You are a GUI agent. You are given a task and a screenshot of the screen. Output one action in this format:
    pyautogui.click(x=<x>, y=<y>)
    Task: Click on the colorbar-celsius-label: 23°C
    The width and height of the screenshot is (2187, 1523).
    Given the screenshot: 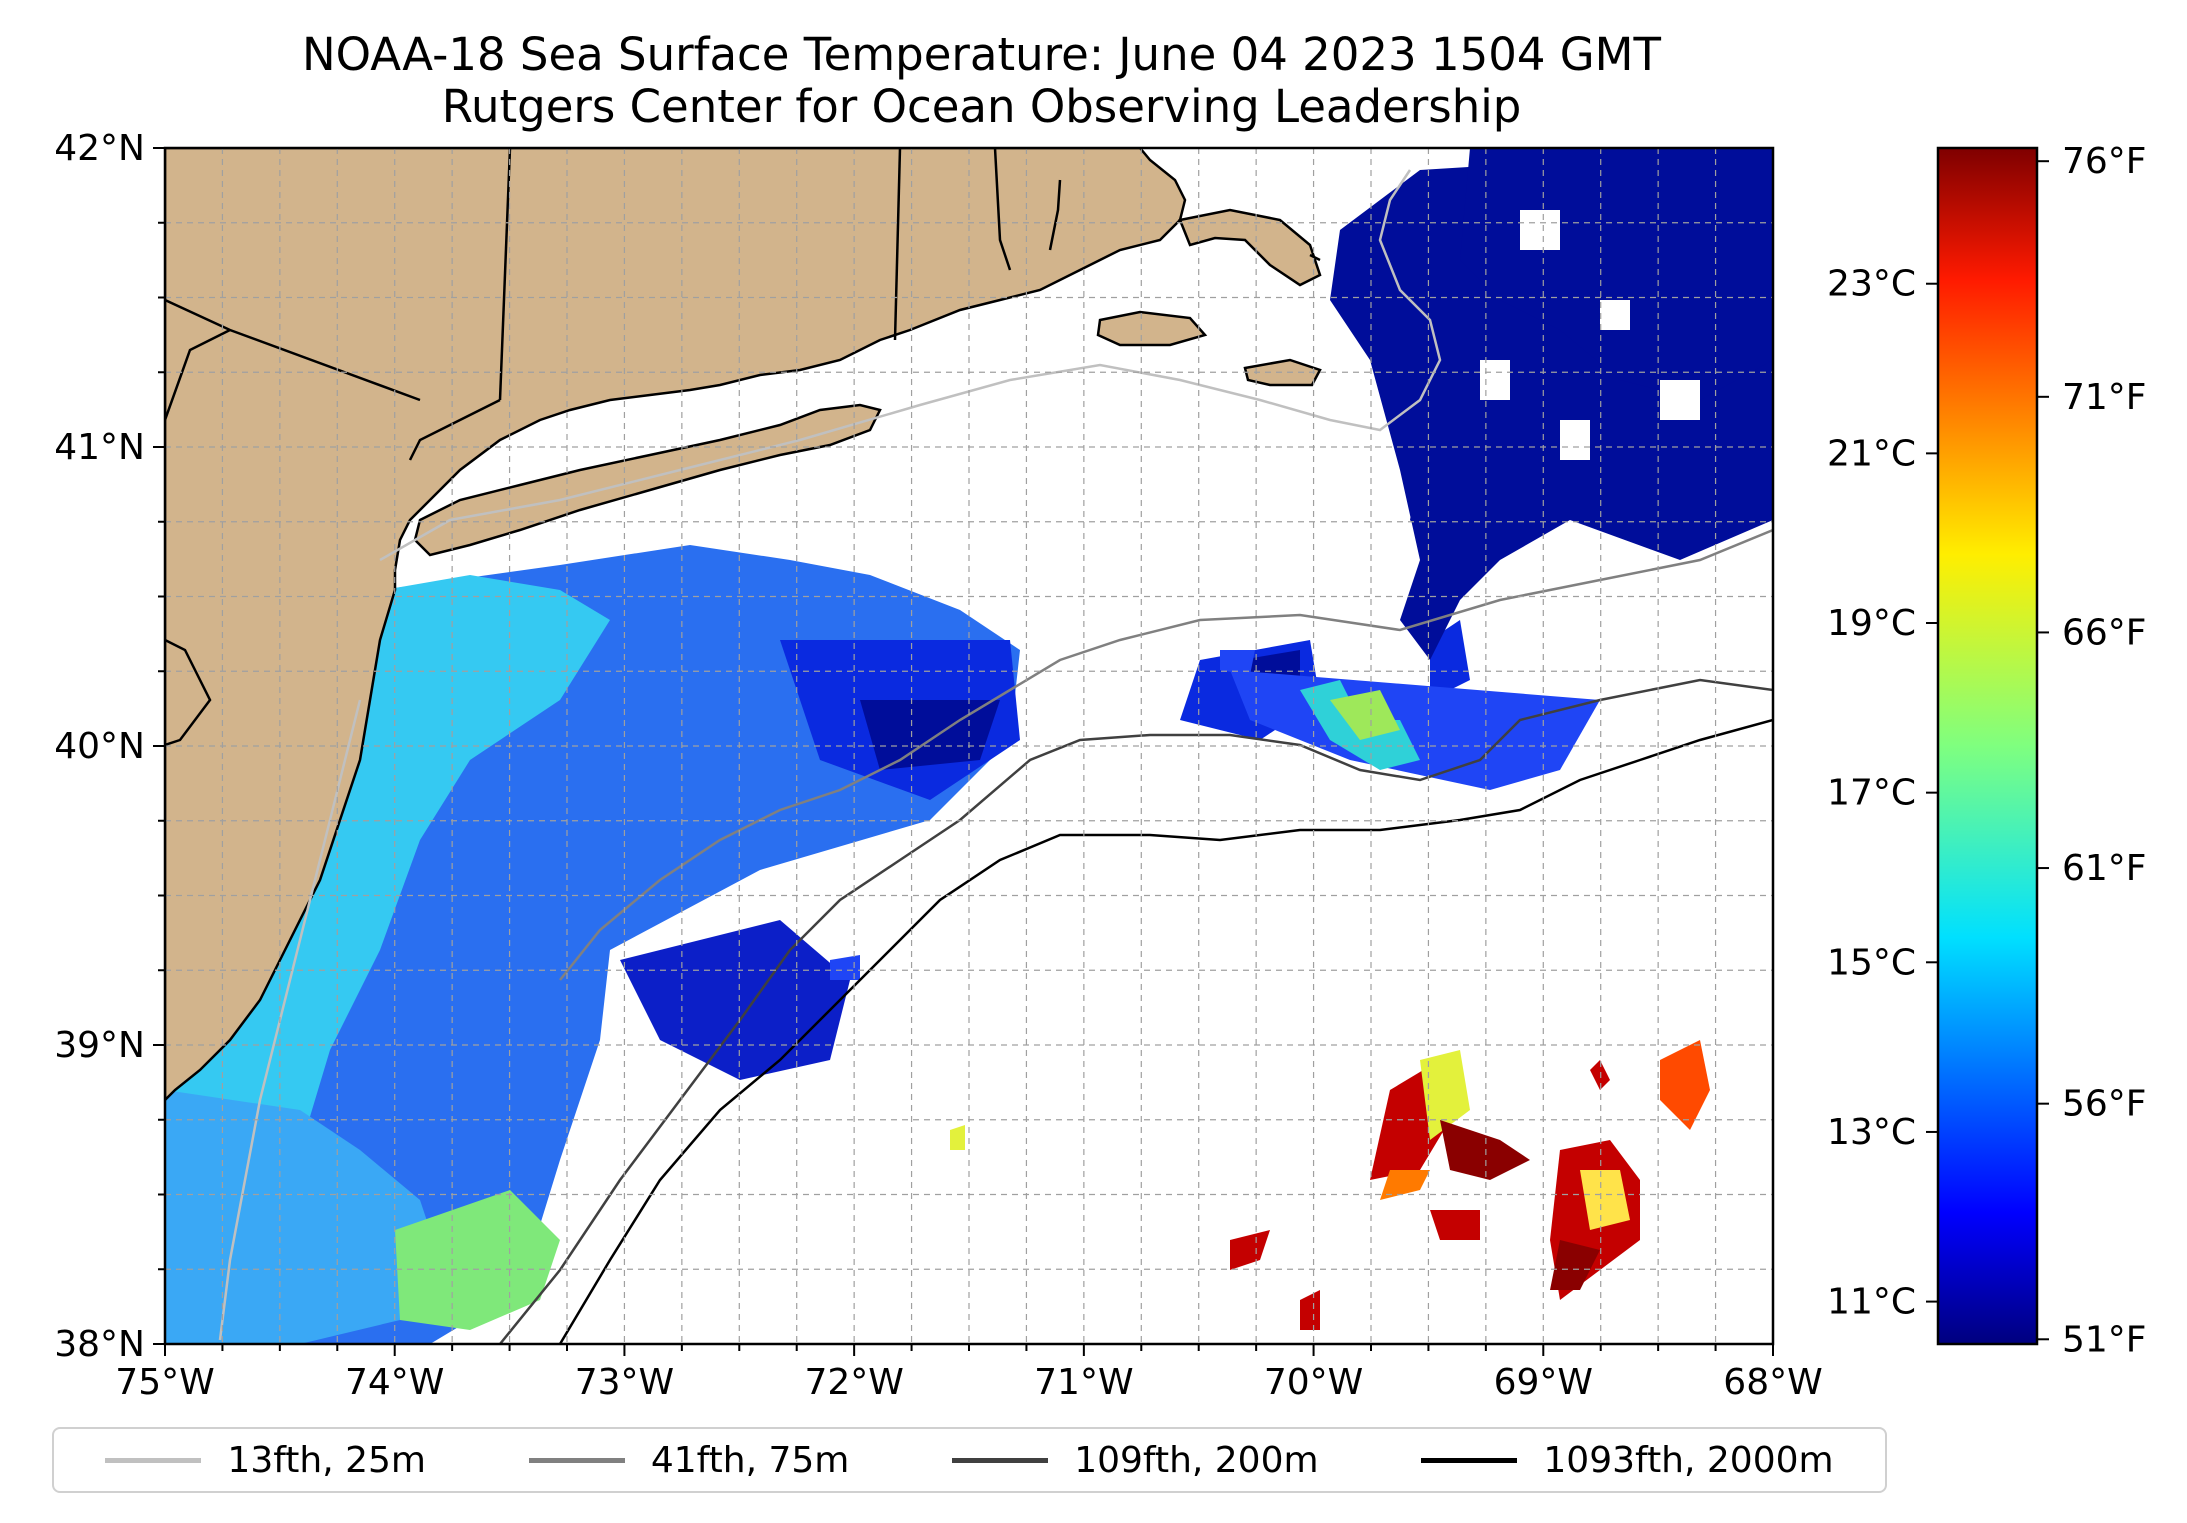 What is the action you would take?
    pyautogui.click(x=1871, y=284)
    